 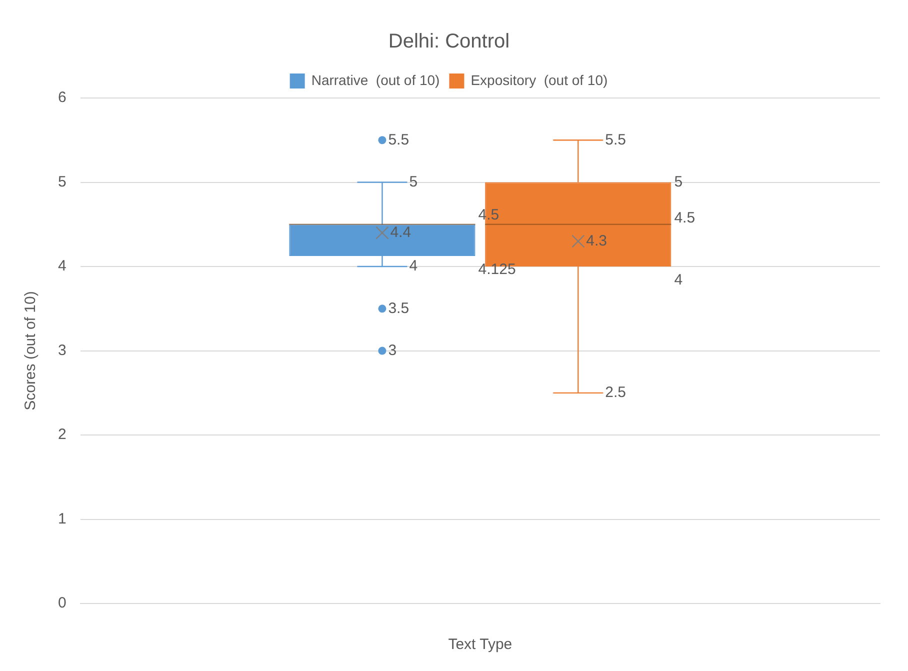 I want to click on chart-title: Delhi: Control, so click(x=449, y=41).